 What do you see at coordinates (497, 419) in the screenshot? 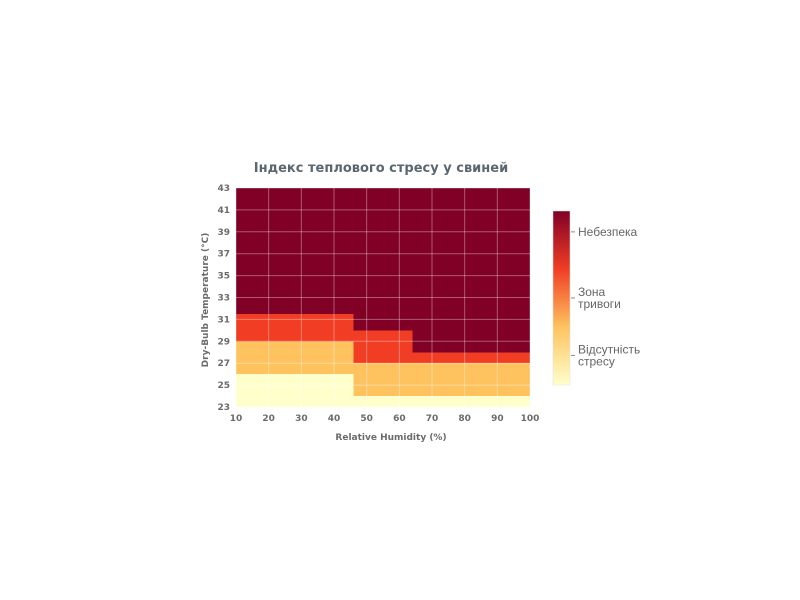
I see `x-tick-label: 90` at bounding box center [497, 419].